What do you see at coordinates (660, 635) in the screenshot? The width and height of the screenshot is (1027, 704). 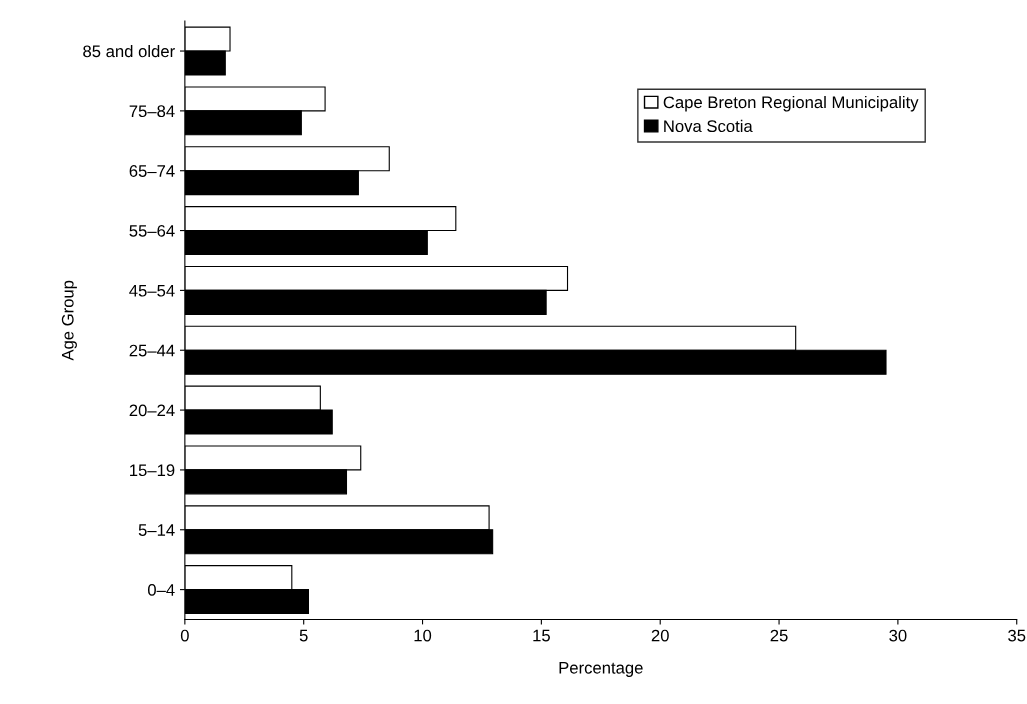 I see `x-tick-label: 20` at bounding box center [660, 635].